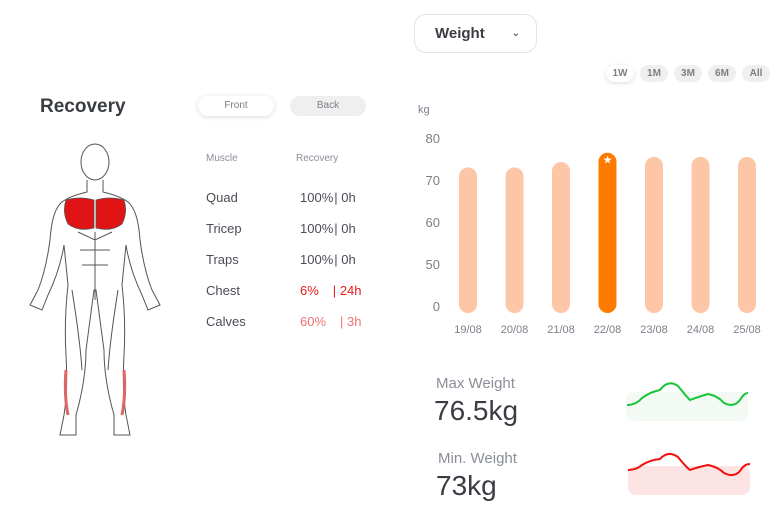 Image resolution: width=782 pixels, height=521 pixels. What do you see at coordinates (95, 289) in the screenshot?
I see `body-figure` at bounding box center [95, 289].